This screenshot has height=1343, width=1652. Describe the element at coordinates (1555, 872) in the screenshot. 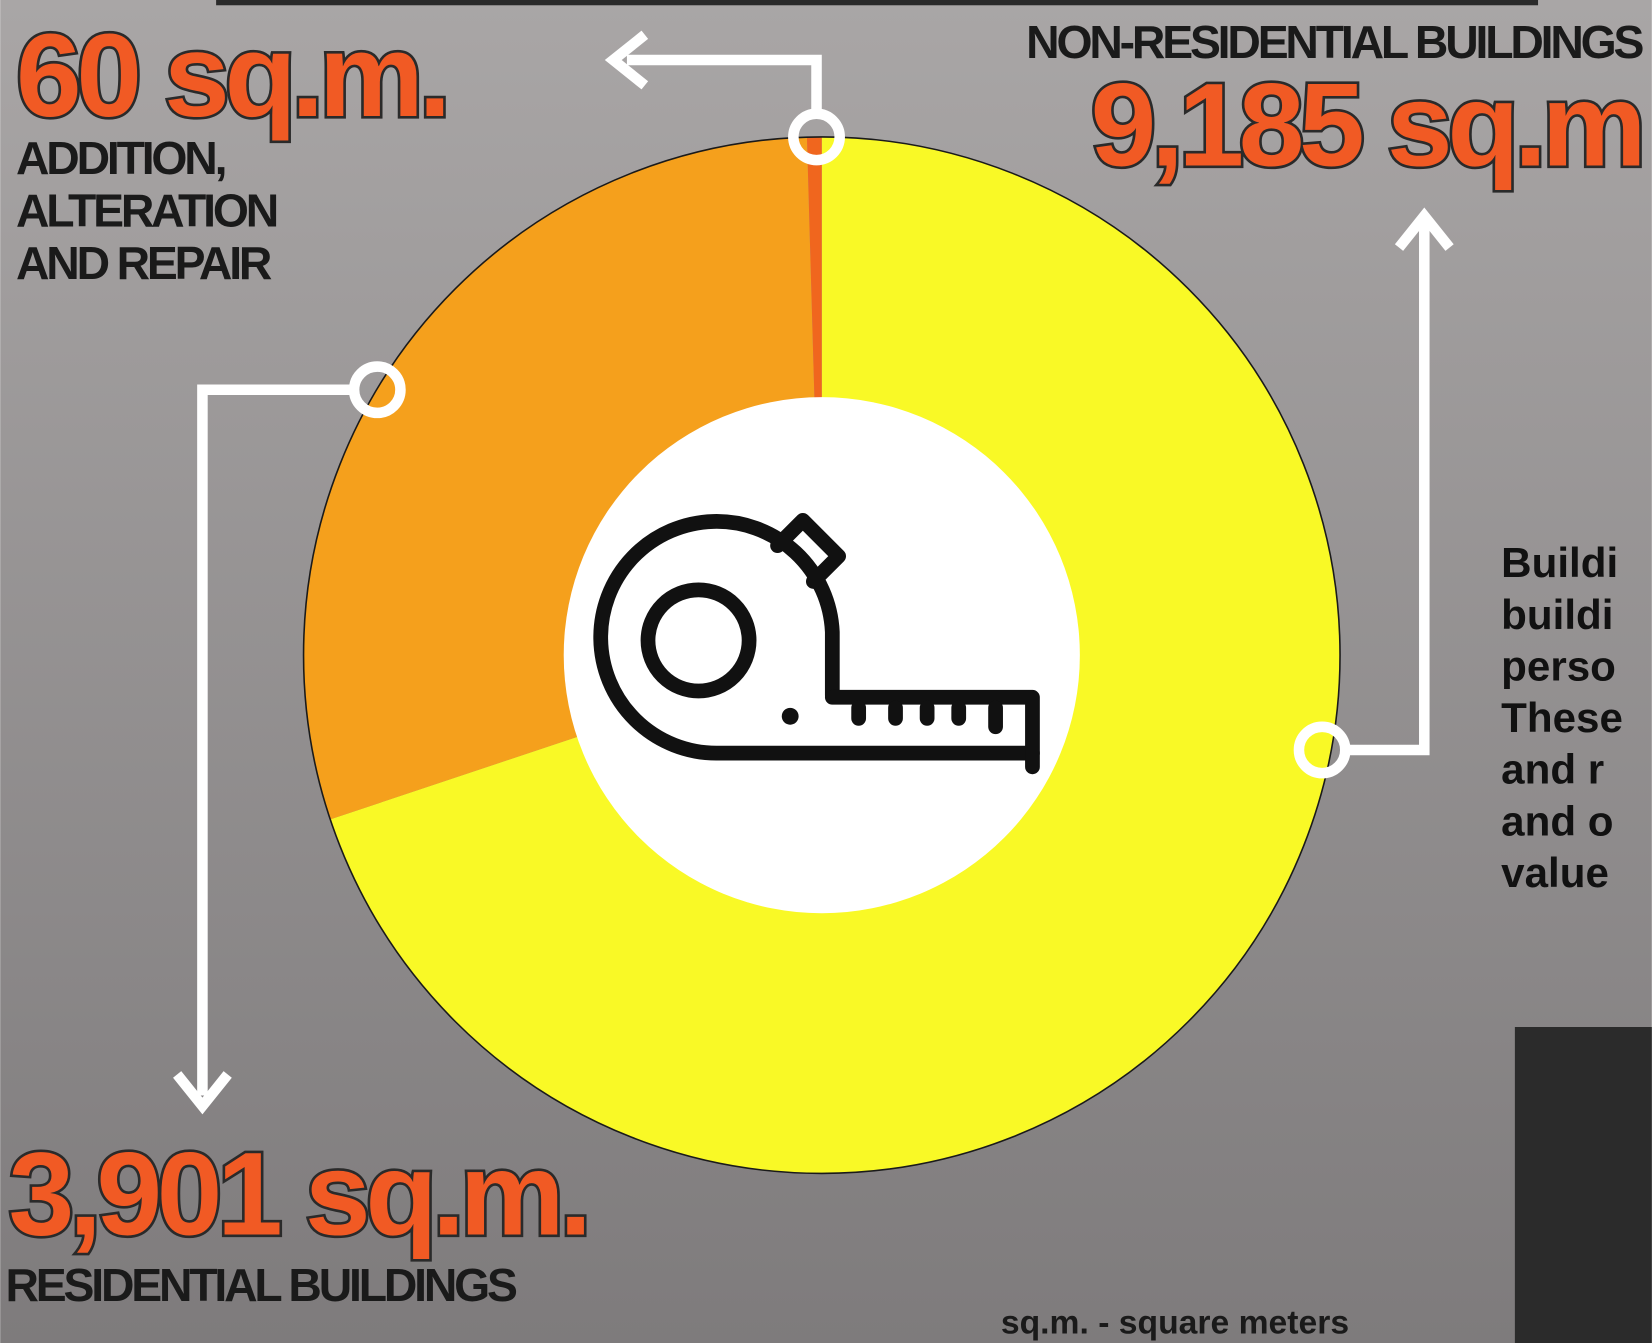

I see `side-text-line: value` at that location.